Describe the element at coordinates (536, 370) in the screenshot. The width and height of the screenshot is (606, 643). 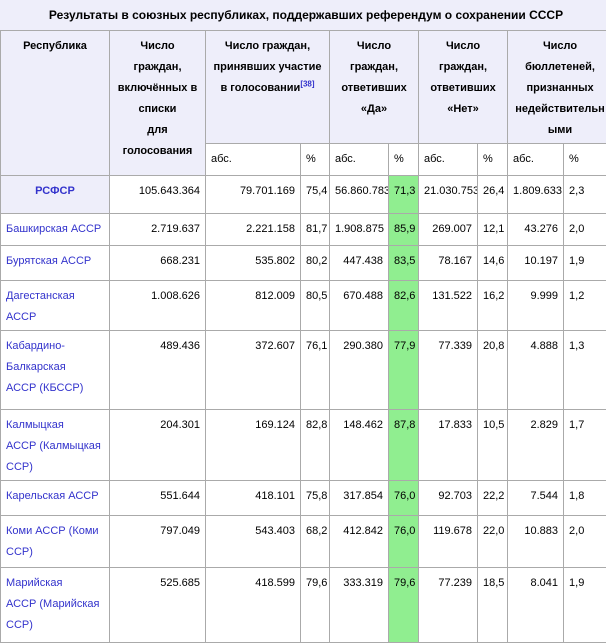
I see `invalid-abs-cell: 4.888` at that location.